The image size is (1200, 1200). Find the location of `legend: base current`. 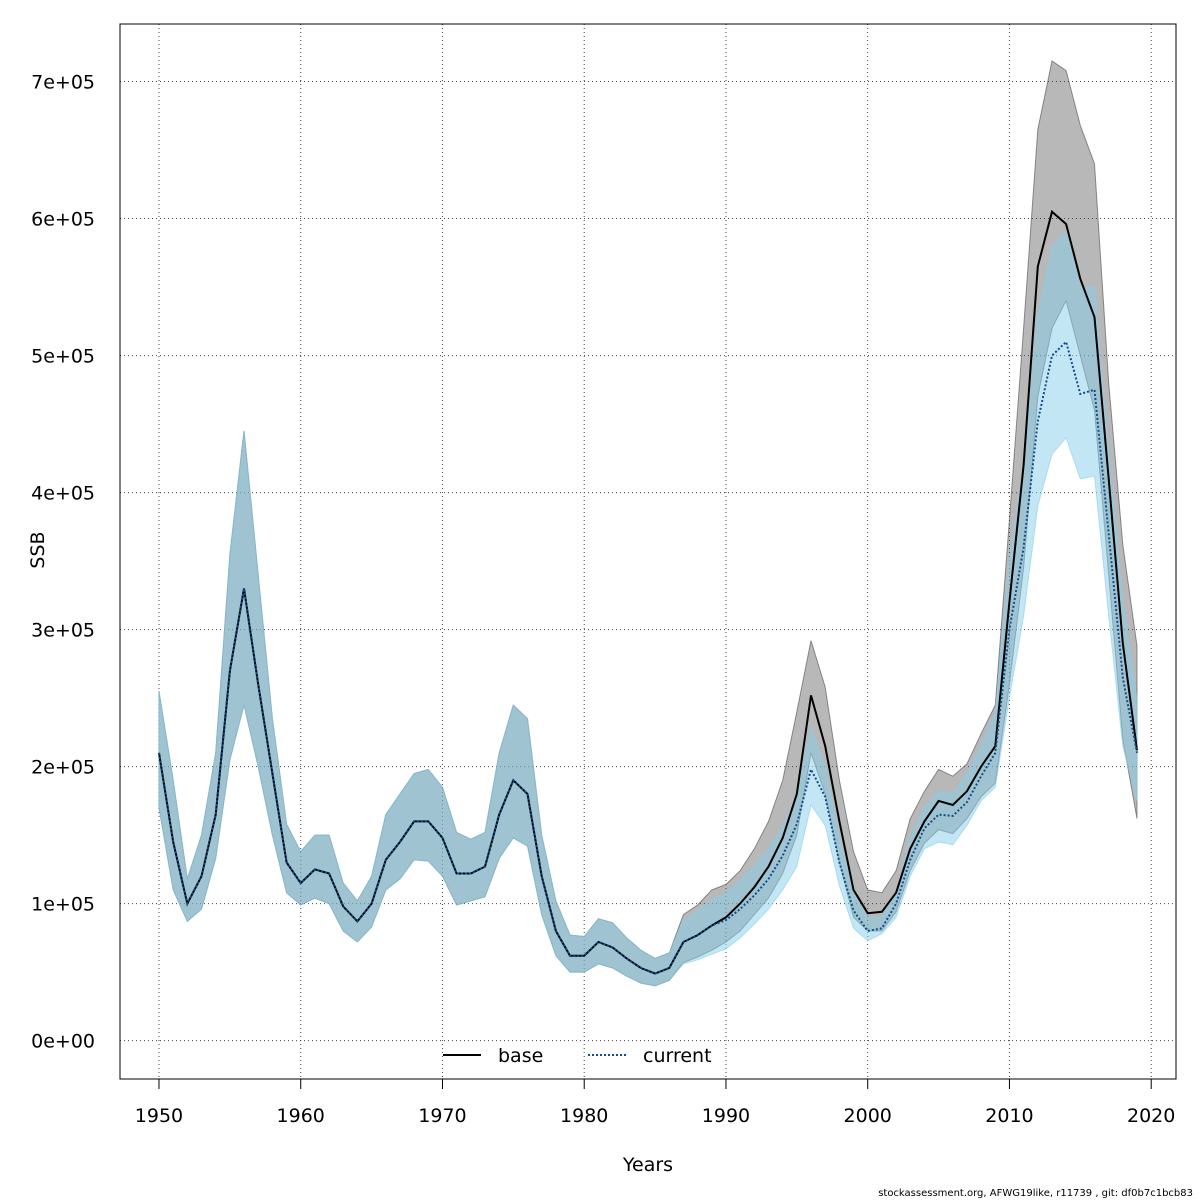

legend: base current is located at coordinates (577, 1056).